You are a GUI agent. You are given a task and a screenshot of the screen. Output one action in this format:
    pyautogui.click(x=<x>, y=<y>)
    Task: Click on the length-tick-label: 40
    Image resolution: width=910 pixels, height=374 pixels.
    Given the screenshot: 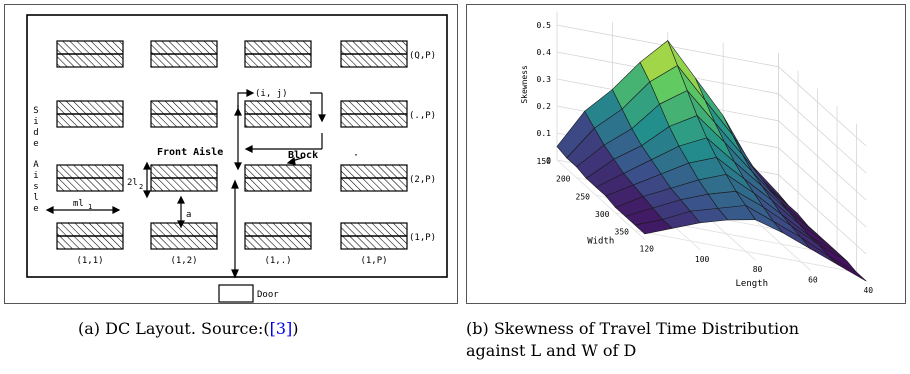 What is the action you would take?
    pyautogui.click(x=868, y=290)
    